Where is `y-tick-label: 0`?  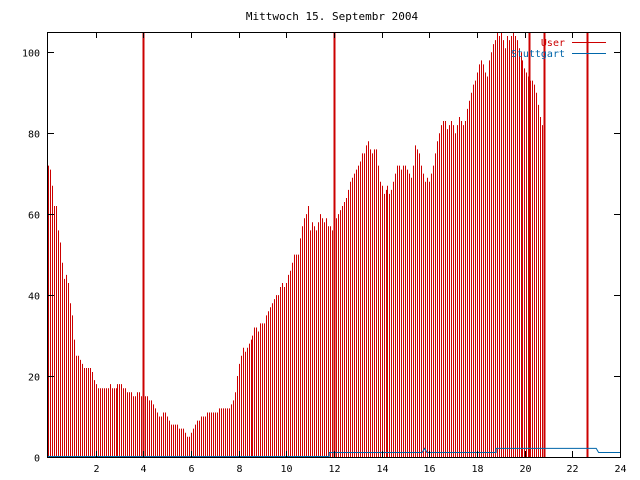
y-tick-label: 0 is located at coordinates (37, 459).